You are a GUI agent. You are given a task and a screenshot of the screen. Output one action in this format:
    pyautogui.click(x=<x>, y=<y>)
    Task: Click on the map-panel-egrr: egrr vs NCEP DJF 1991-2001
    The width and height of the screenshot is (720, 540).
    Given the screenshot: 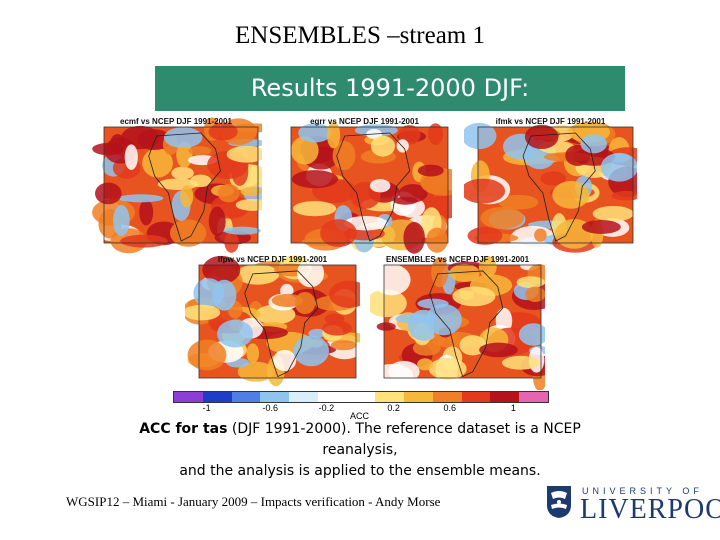 What is the action you would take?
    pyautogui.click(x=364, y=186)
    